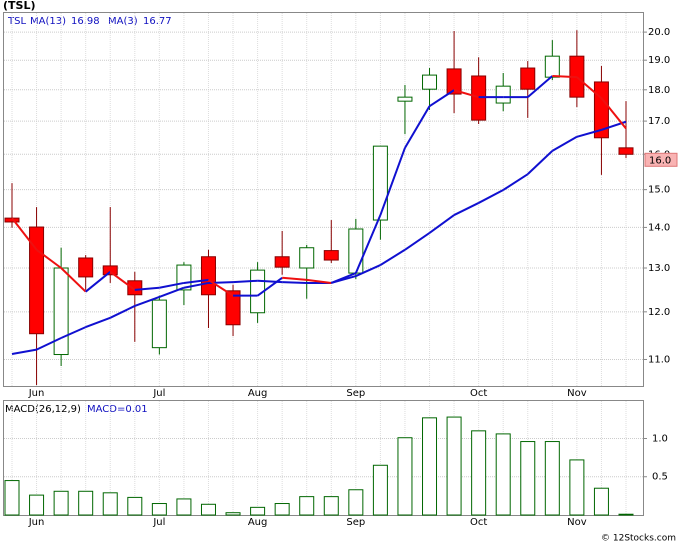  Describe the element at coordinates (123, 21) in the screenshot. I see `legend-ma3: MA(3)` at that location.